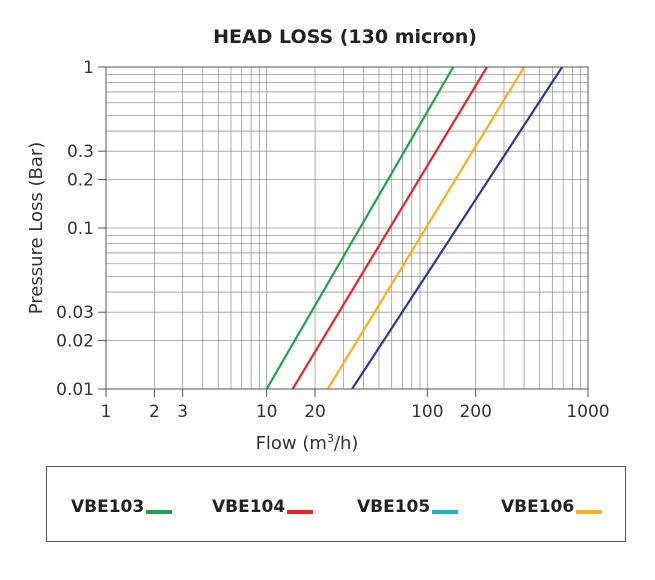  What do you see at coordinates (427, 412) in the screenshot?
I see `x-tick-label: 100` at bounding box center [427, 412].